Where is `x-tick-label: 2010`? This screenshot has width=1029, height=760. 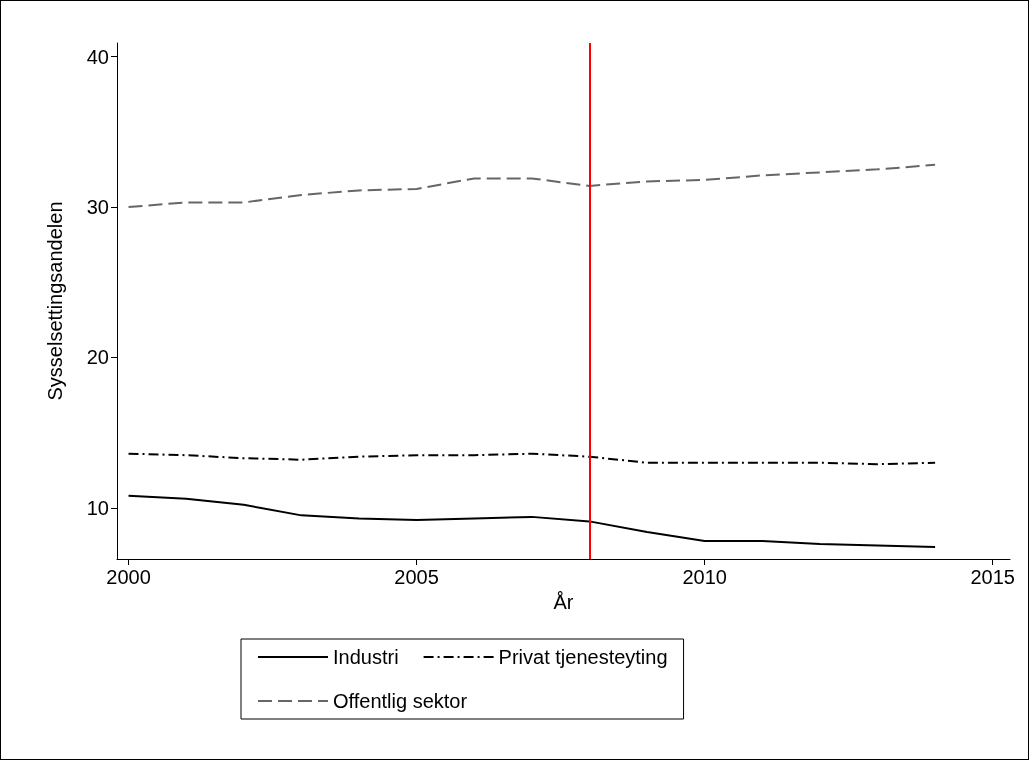
x-tick-label: 2010 is located at coordinates (704, 577).